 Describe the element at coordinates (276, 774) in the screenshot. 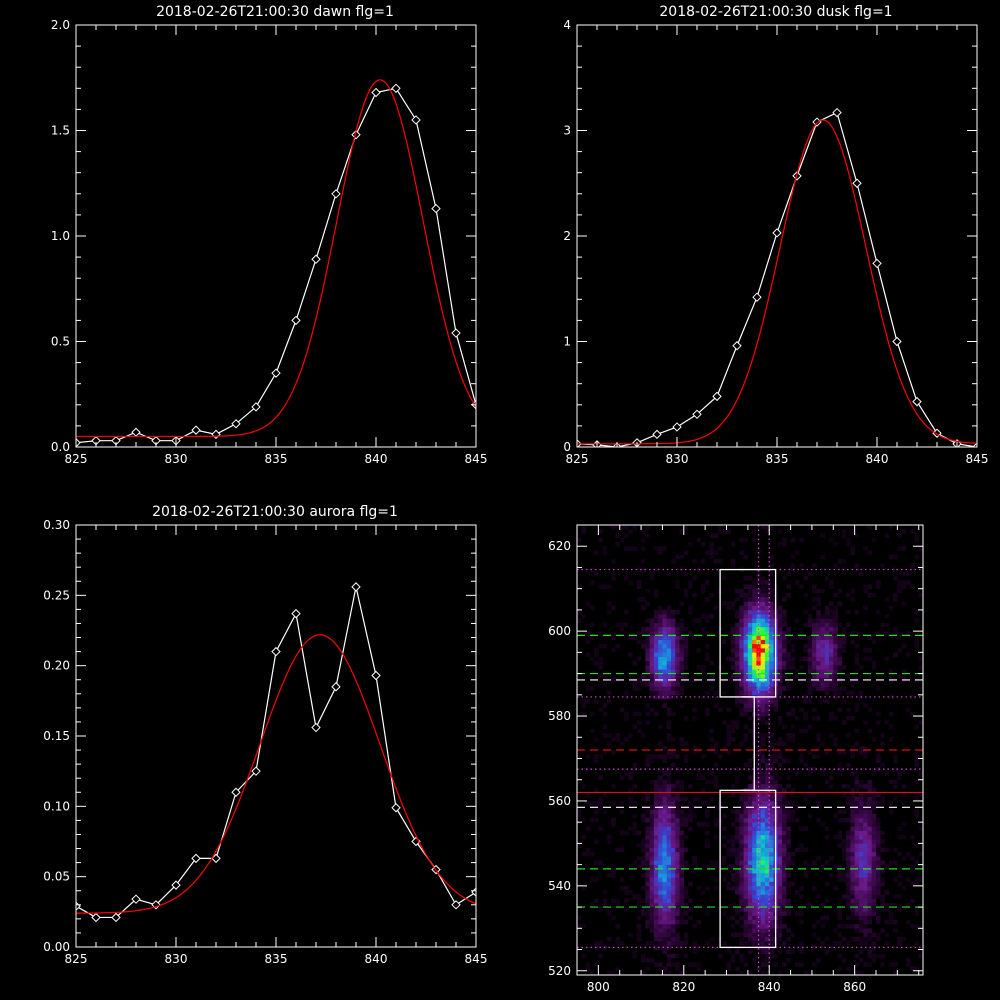

I see `aurora-fit-curve` at that location.